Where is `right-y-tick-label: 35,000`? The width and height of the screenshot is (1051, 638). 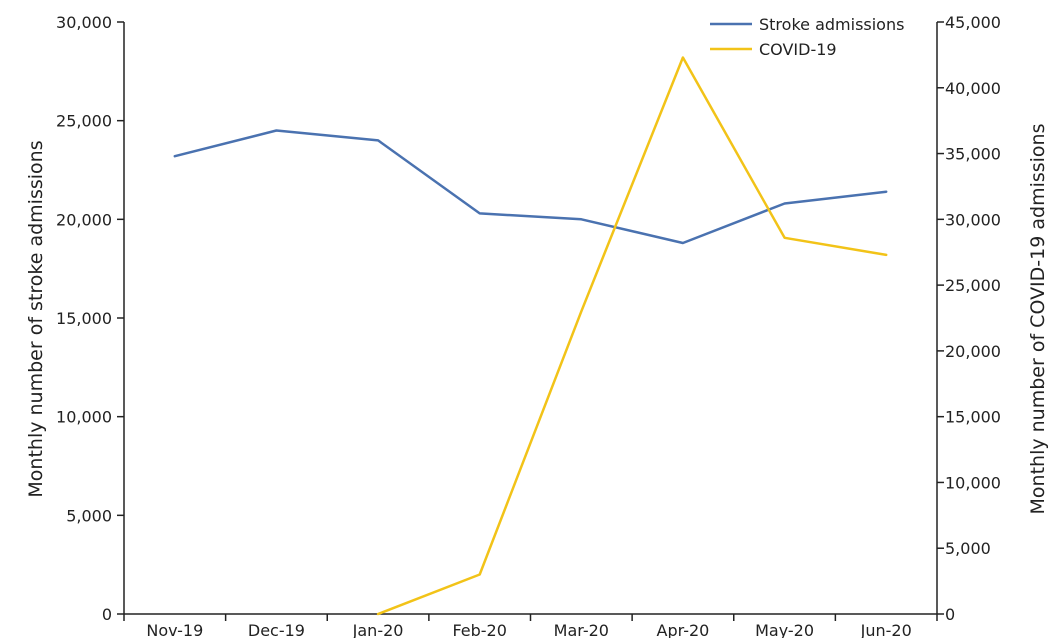 right-y-tick-label: 35,000 is located at coordinates (973, 154).